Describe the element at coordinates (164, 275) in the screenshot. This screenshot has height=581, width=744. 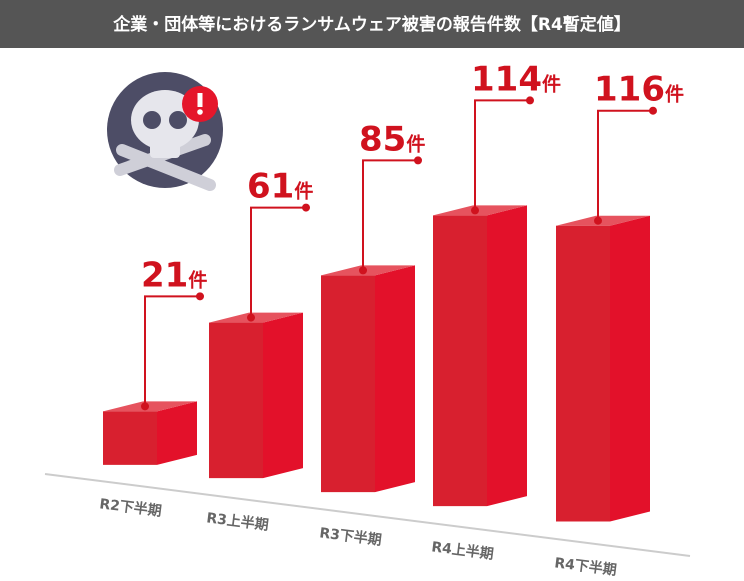
I see `value-number: 21` at that location.